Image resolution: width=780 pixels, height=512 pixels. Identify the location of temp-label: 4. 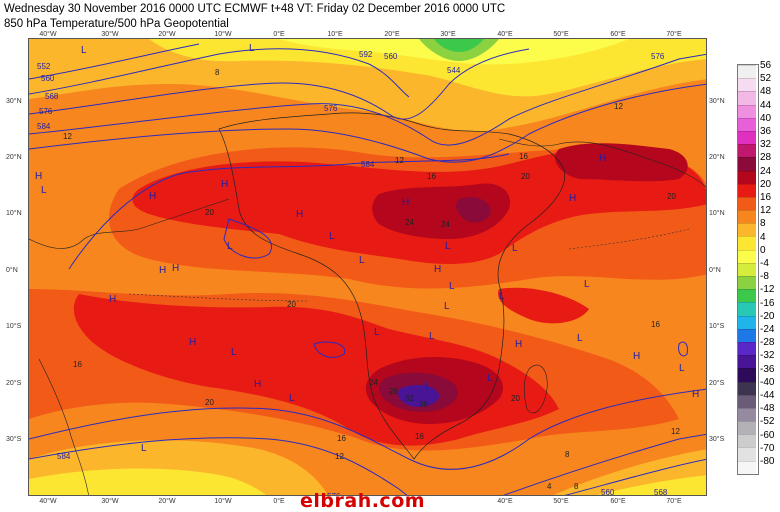
(549, 486).